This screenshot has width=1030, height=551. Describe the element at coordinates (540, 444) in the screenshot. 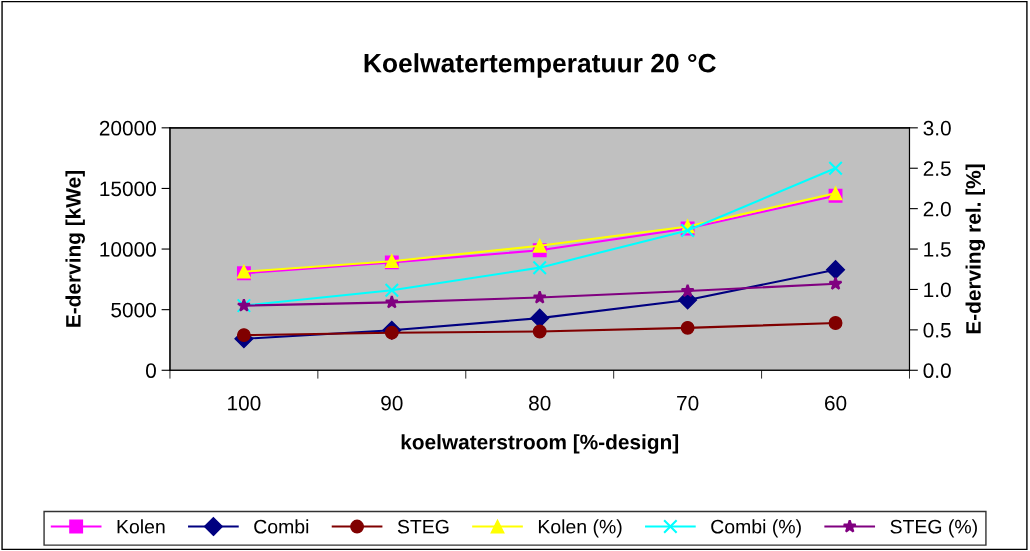

I see `x-axis-title: koelwaterstroom [%-design]` at that location.